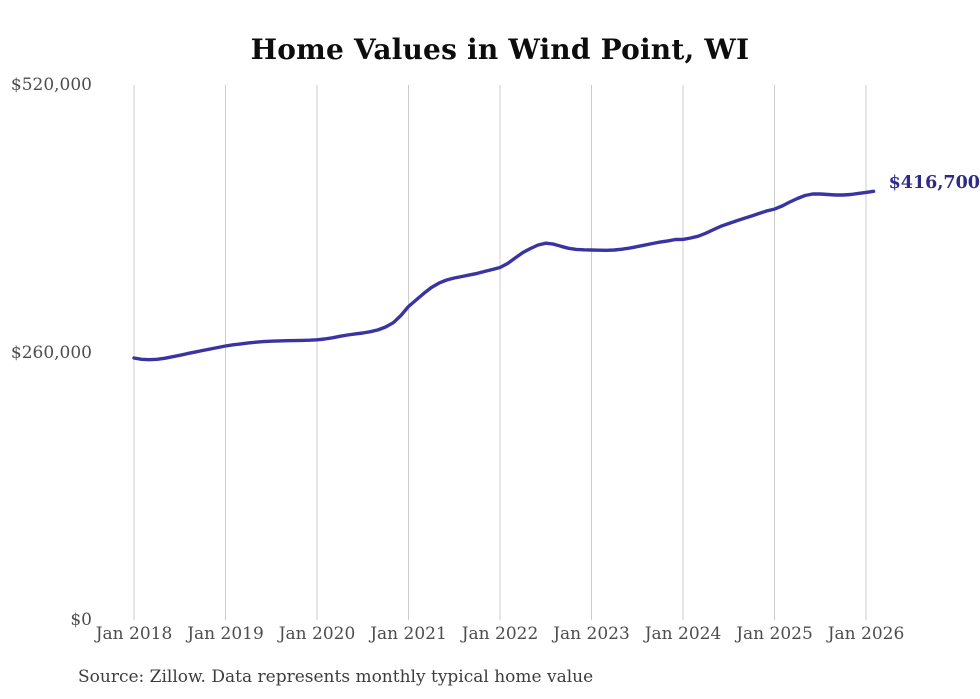 This screenshot has height=699, width=980. Describe the element at coordinates (500, 634) in the screenshot. I see `x-tick-label: Jan 2022` at that location.